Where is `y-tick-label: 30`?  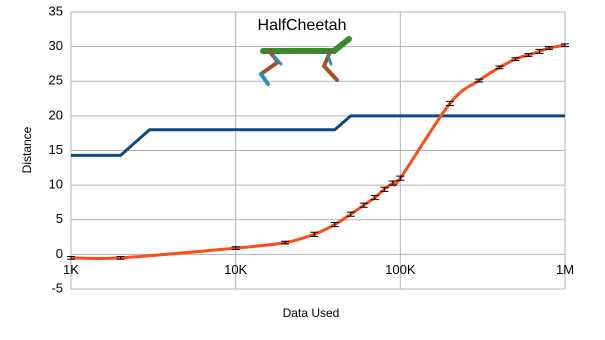 y-tick-label: 30 is located at coordinates (56, 45).